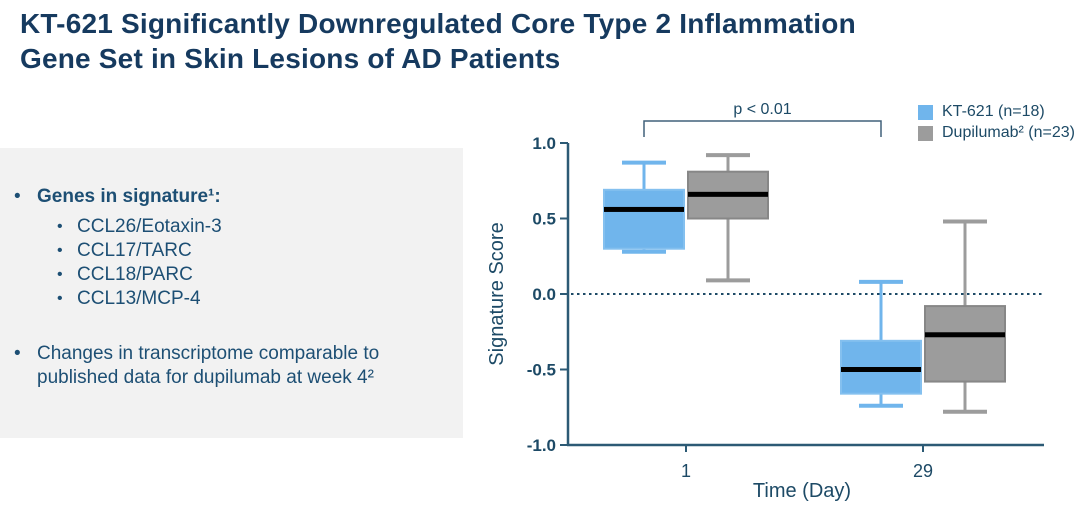  Describe the element at coordinates (260, 275) in the screenshot. I see `gene-item: • CCL18/PARC` at that location.